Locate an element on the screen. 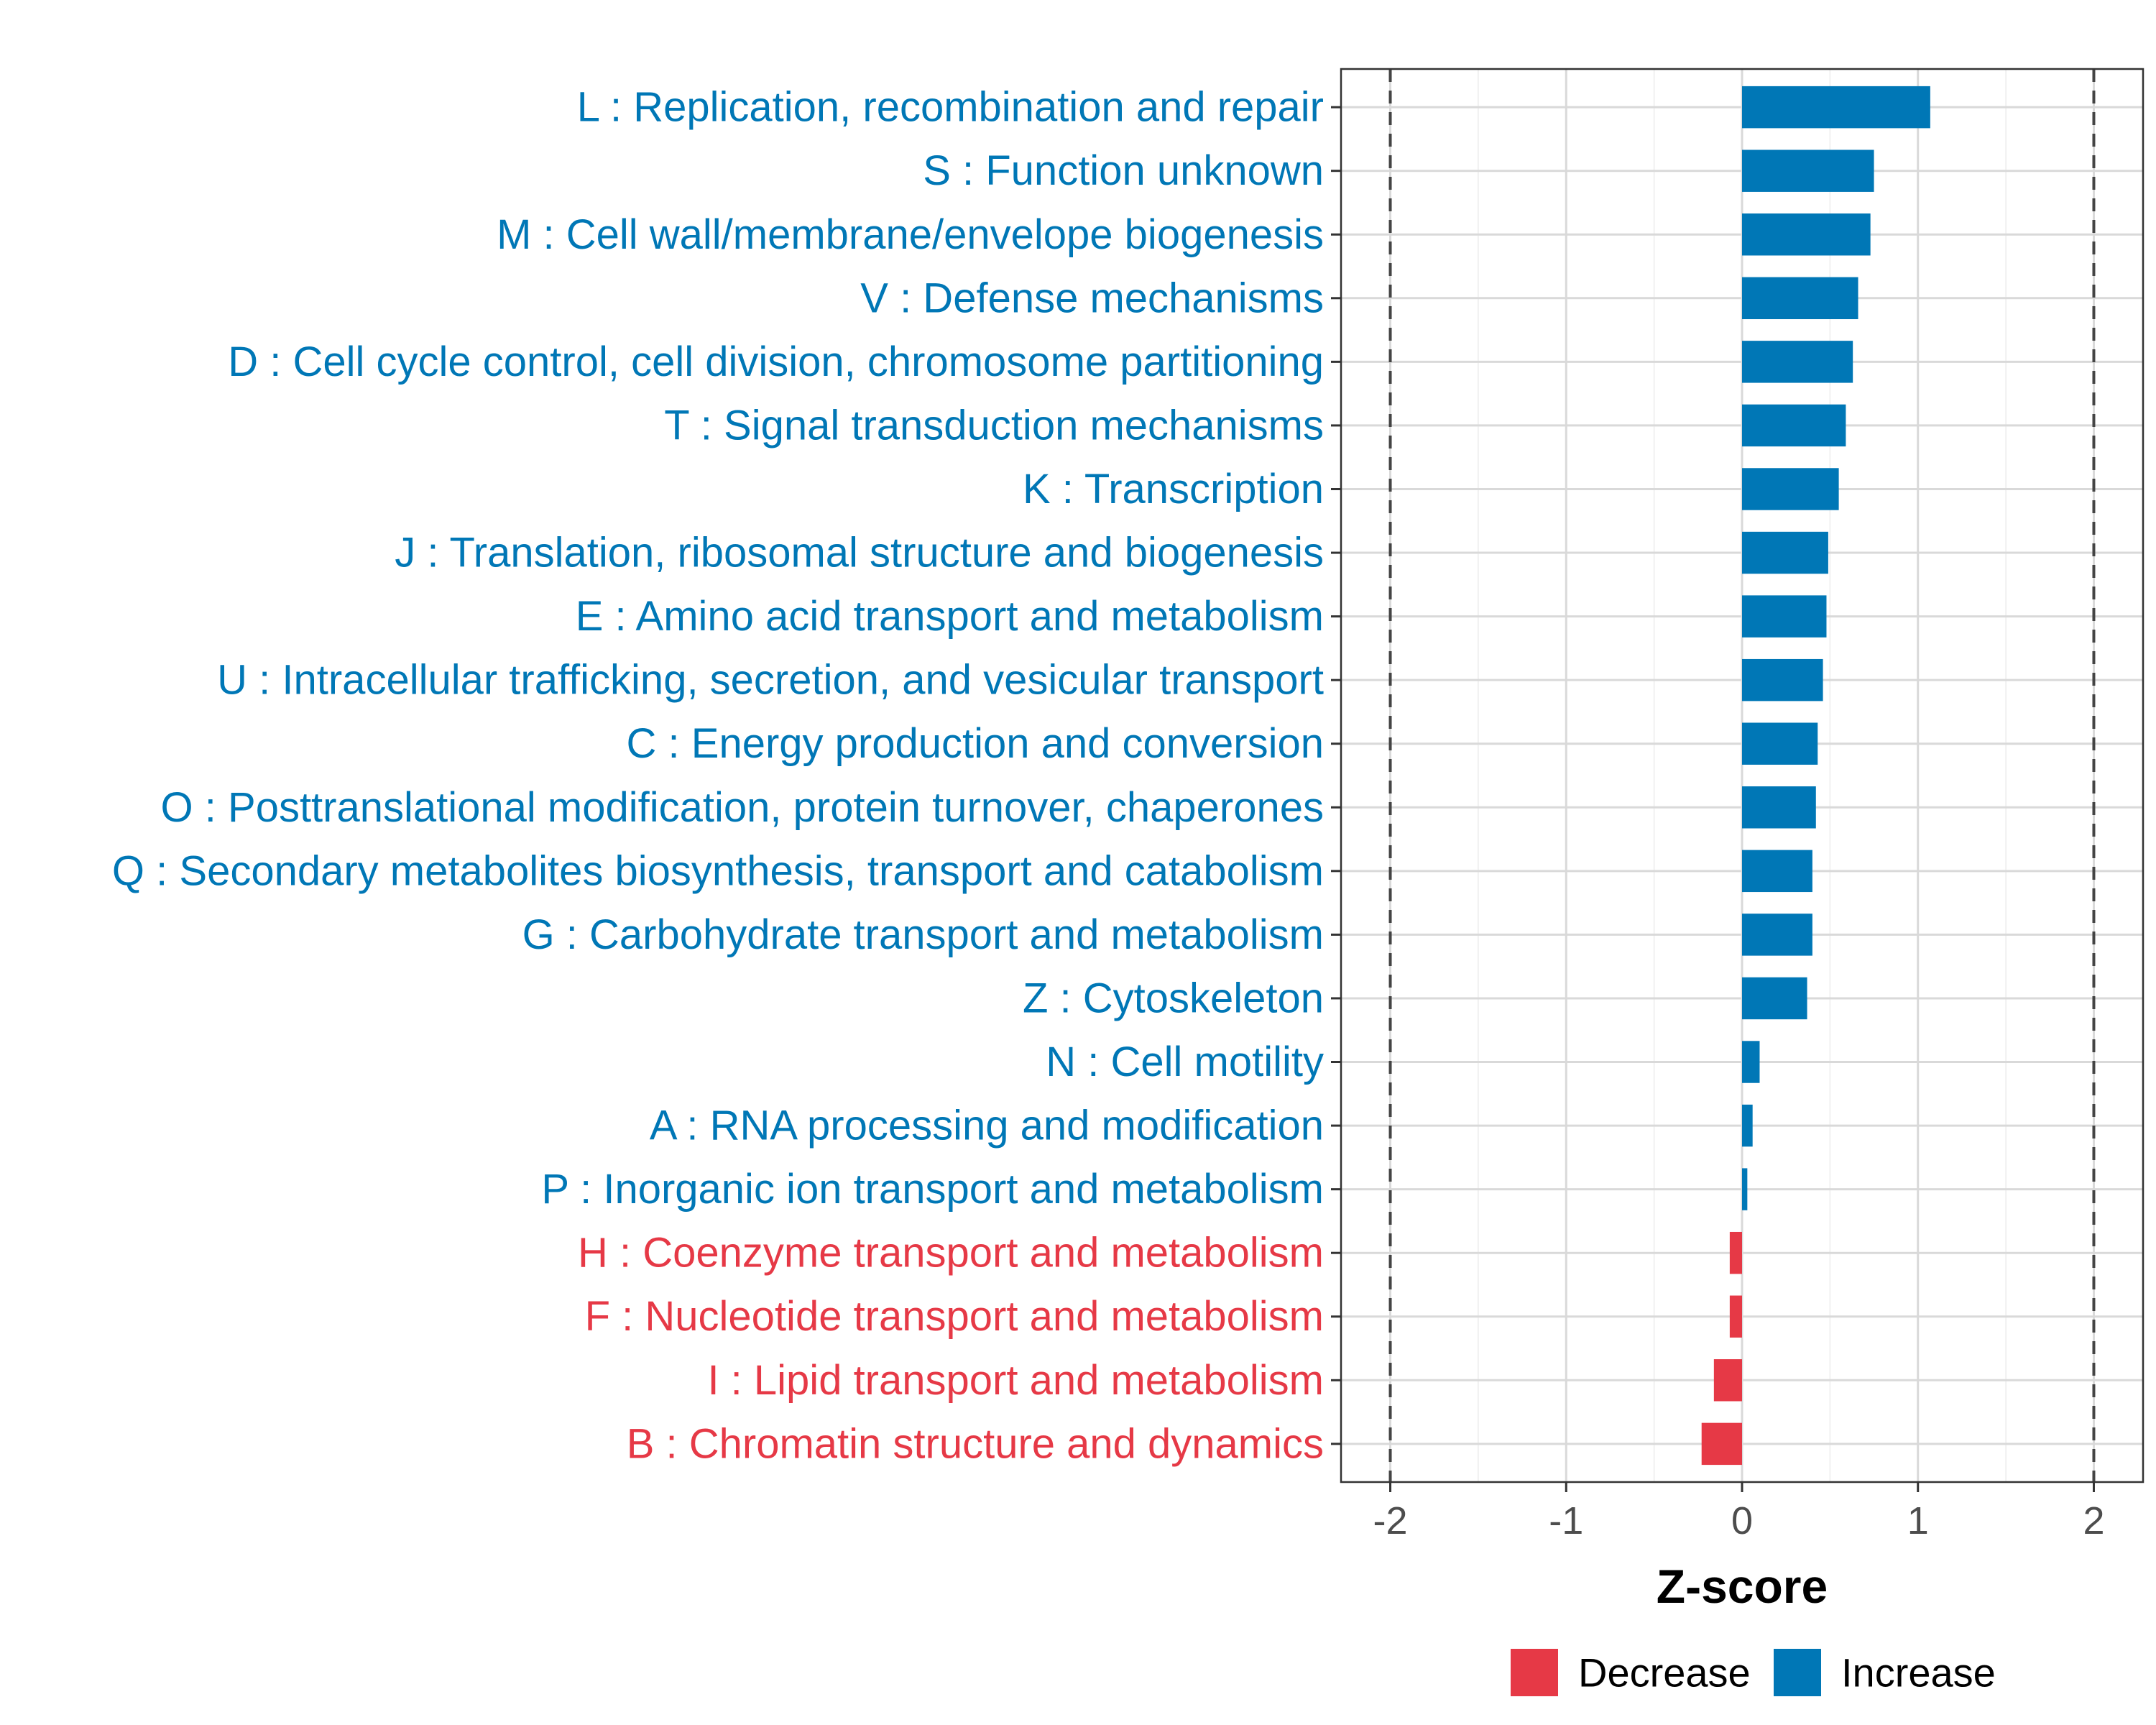 Image resolution: width=2156 pixels, height=1725 pixels. x-tick-label: 1 is located at coordinates (1918, 1520).